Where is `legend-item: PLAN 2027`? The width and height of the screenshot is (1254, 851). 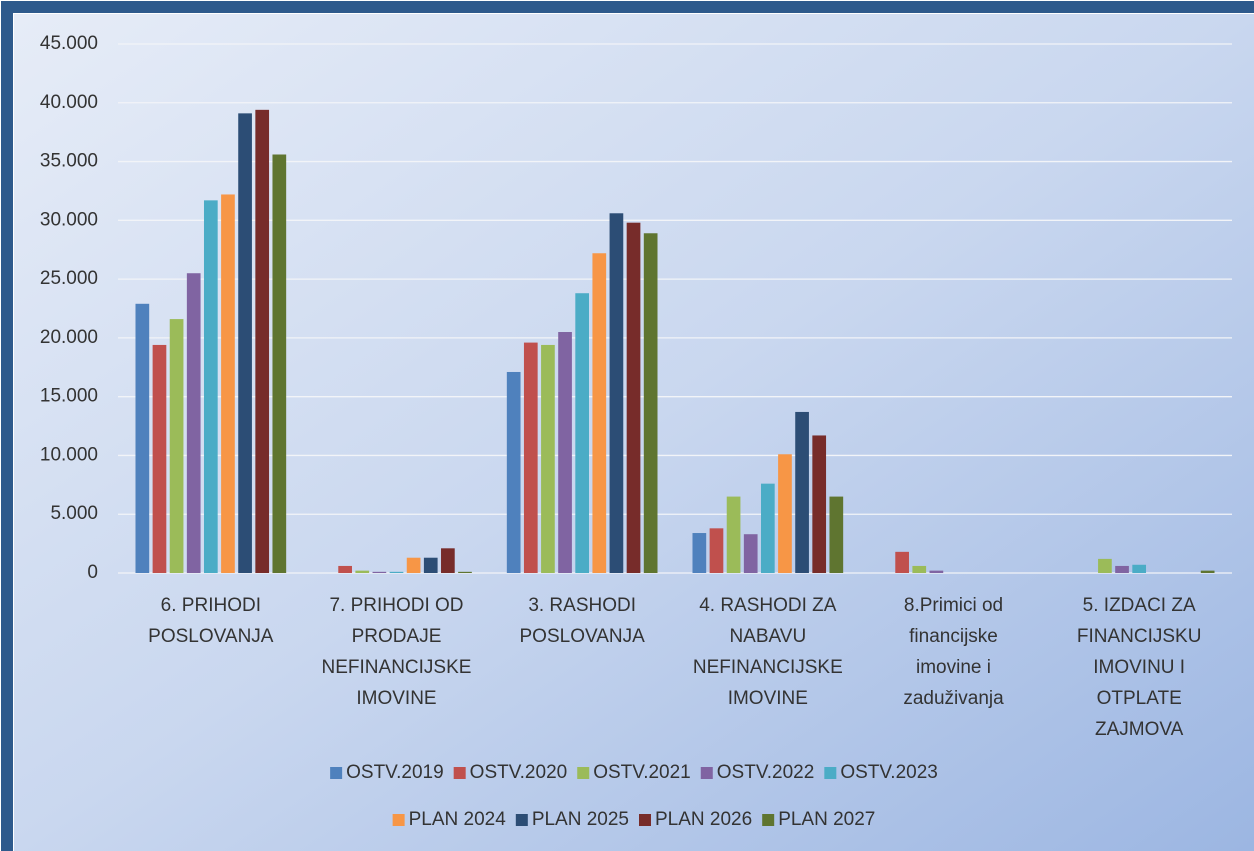
legend-item: PLAN 2027 is located at coordinates (818, 819).